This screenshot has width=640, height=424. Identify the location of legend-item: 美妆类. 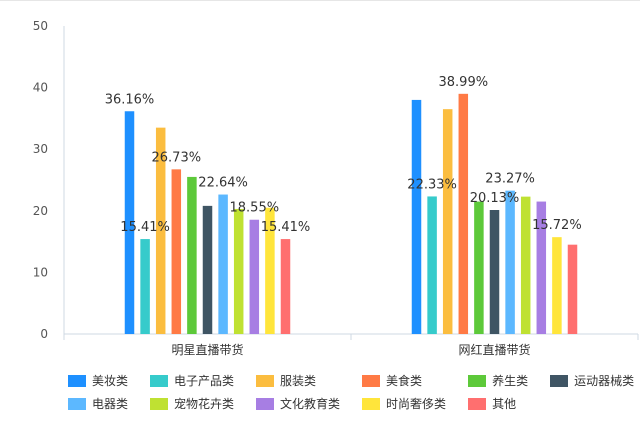
(98, 380).